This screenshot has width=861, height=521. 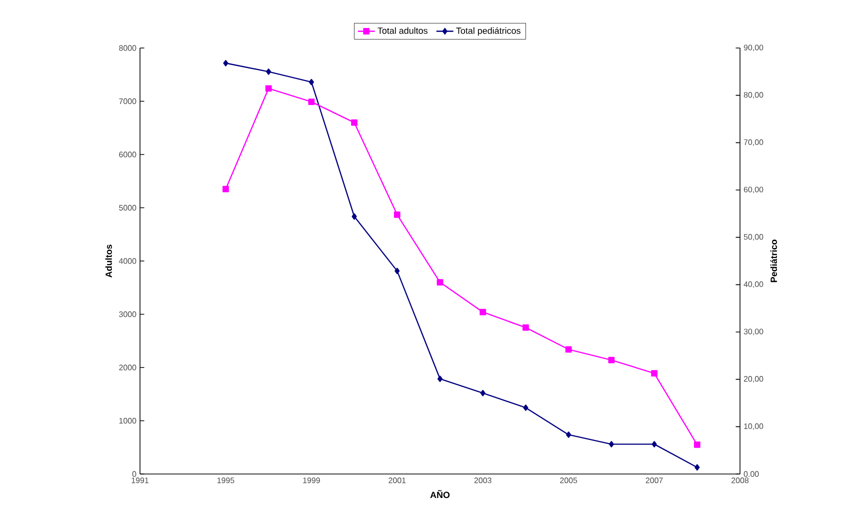 I want to click on legend-label: Total adultos, so click(x=403, y=30).